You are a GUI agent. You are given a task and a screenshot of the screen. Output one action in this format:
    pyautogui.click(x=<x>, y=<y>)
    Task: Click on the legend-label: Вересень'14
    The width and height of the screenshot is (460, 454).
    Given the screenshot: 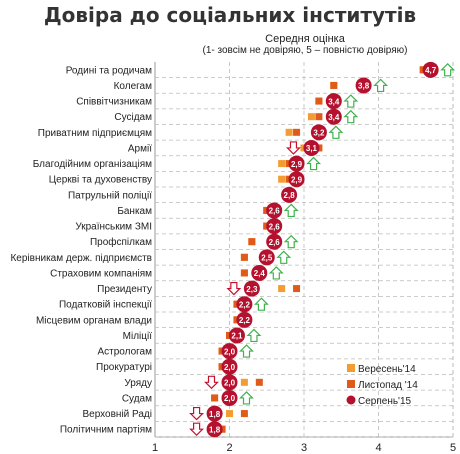 What is the action you would take?
    pyautogui.click(x=387, y=369)
    